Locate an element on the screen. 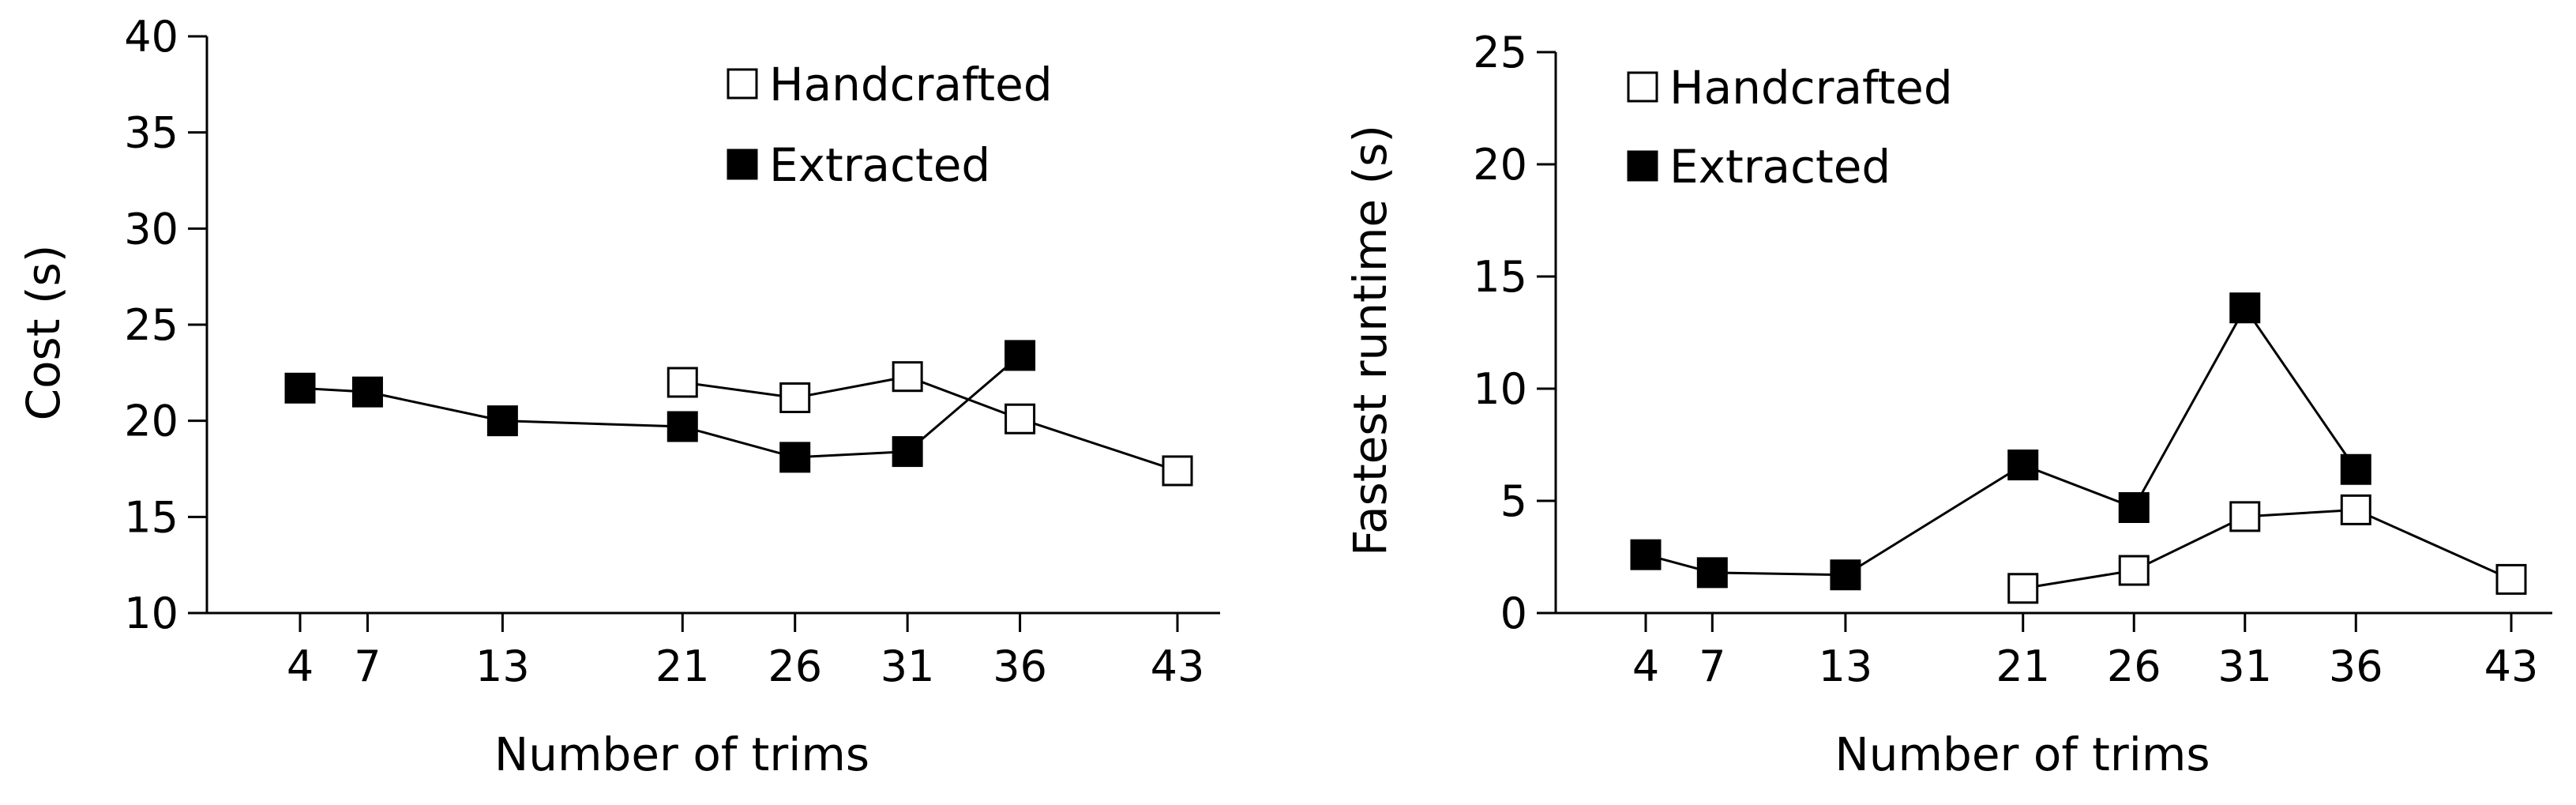 The image size is (2576, 805). y-axis-title: Fastest runtime (s) is located at coordinates (1370, 340).